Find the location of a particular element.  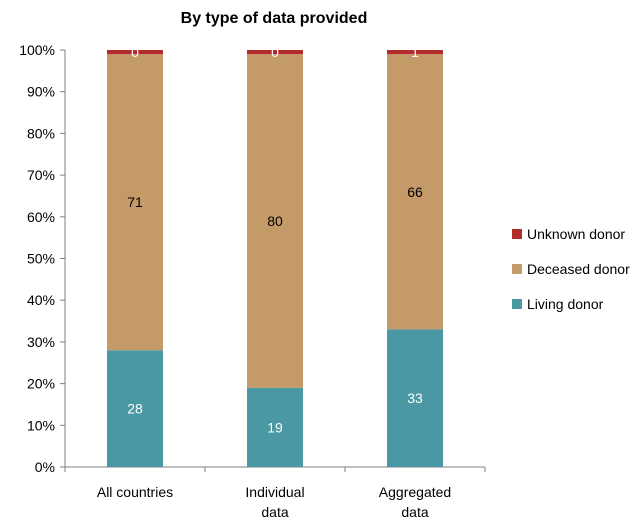

data-label: 28 is located at coordinates (135, 409).